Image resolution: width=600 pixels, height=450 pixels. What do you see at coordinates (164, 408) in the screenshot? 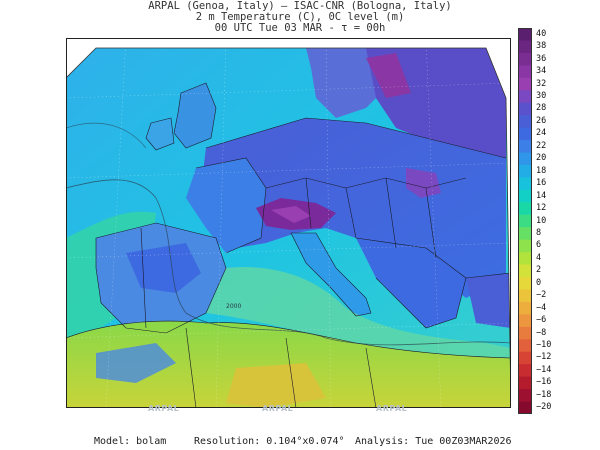
I see `watermark-1: ARPAL` at bounding box center [164, 408].